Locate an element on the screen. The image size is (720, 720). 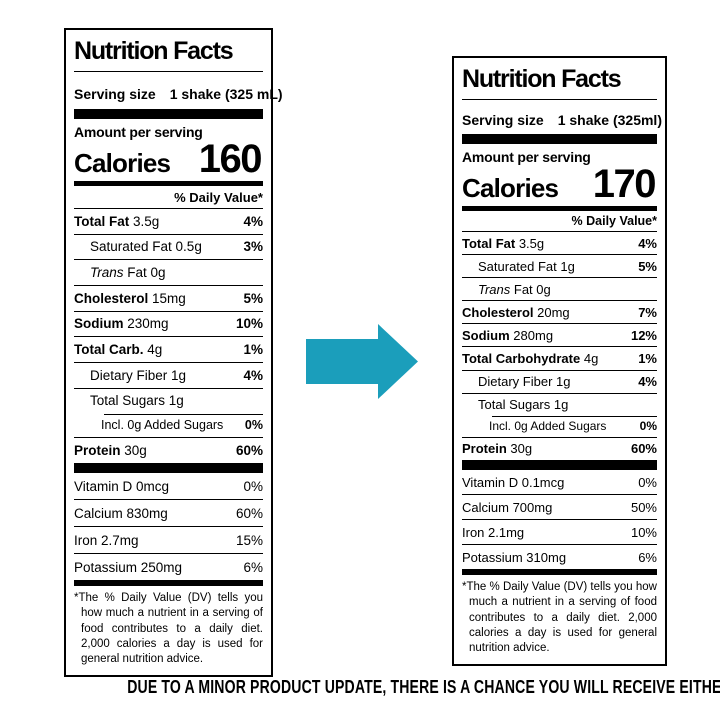
vitamin-name: Potassium 250mg is located at coordinates (128, 567).